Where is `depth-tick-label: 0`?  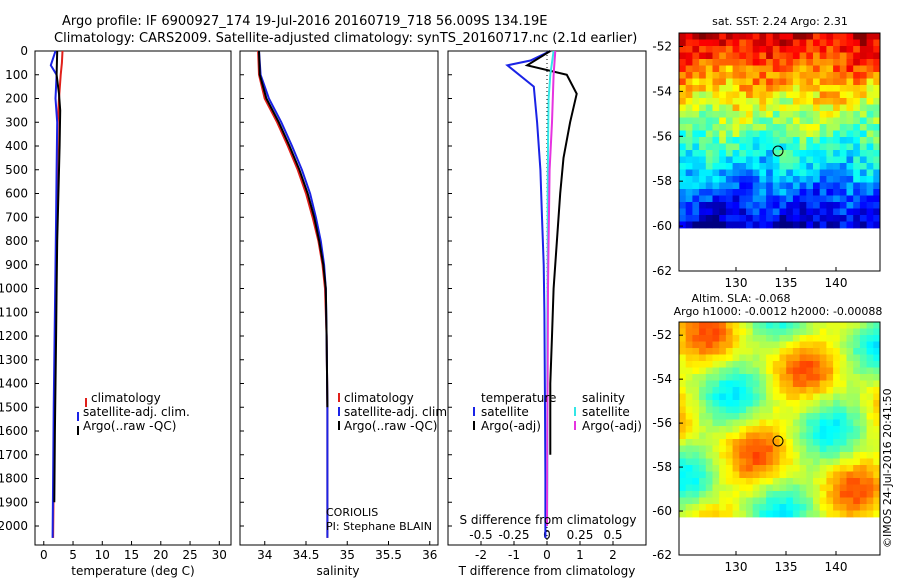 depth-tick-label: 0 is located at coordinates (24, 51).